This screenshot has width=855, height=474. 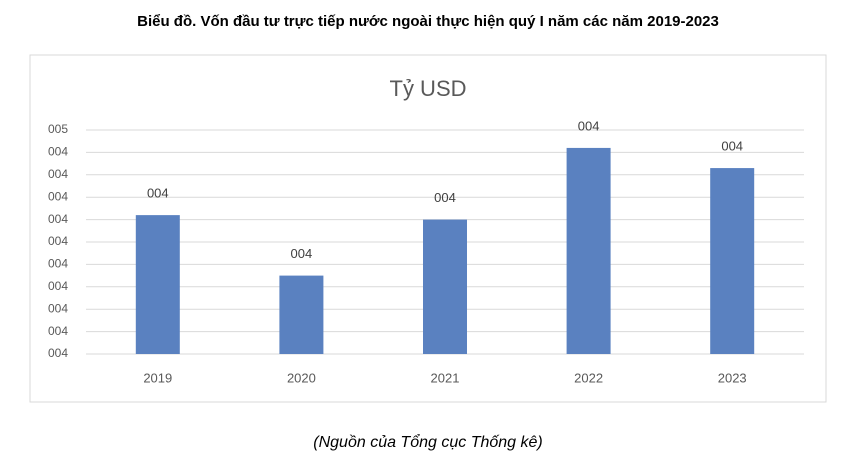 I want to click on y-tick-label: 005, so click(x=58, y=129).